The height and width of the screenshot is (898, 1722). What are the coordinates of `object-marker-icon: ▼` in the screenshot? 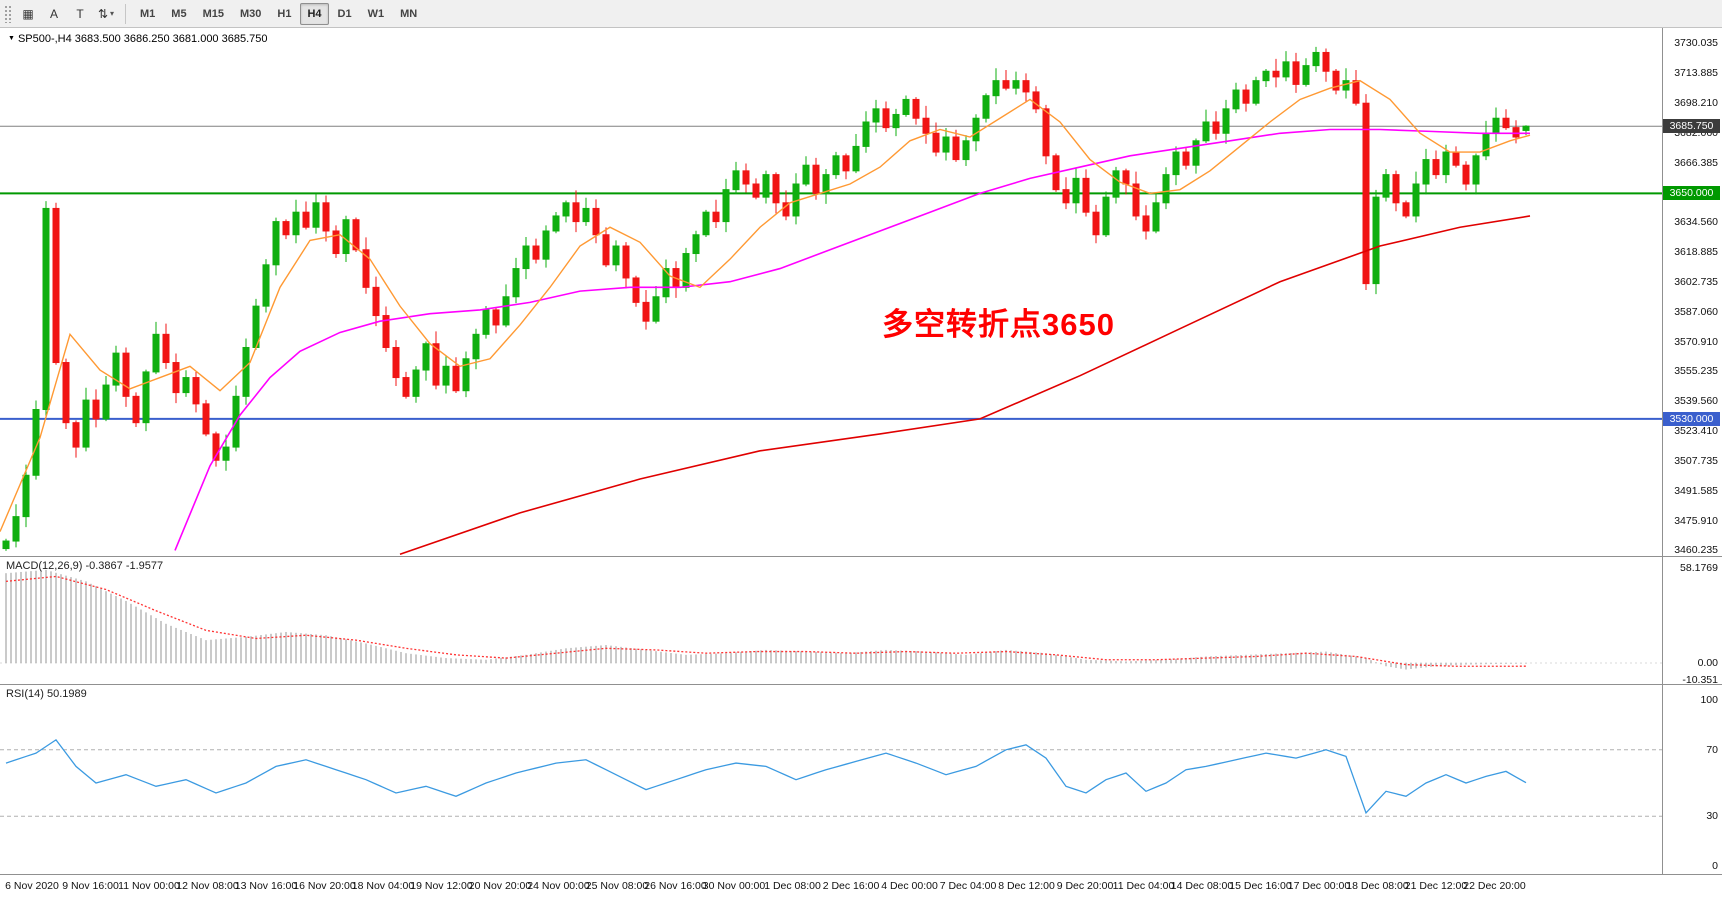 It's located at (11, 38).